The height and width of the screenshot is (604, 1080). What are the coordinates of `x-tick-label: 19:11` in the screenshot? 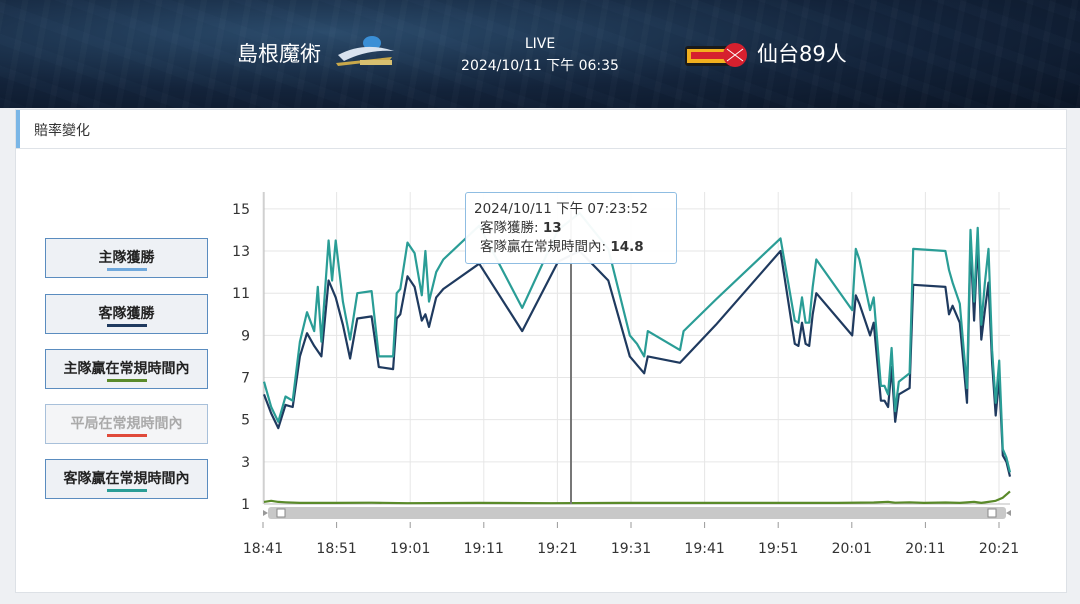 It's located at (484, 549).